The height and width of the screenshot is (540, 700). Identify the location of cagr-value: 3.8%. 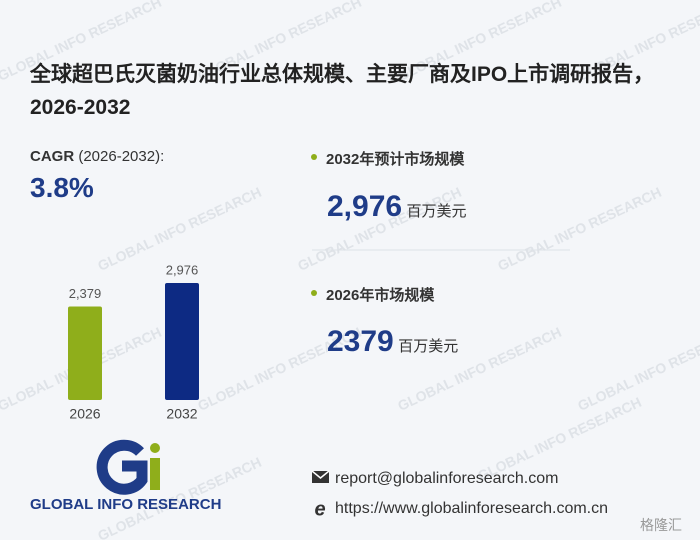
(62, 187).